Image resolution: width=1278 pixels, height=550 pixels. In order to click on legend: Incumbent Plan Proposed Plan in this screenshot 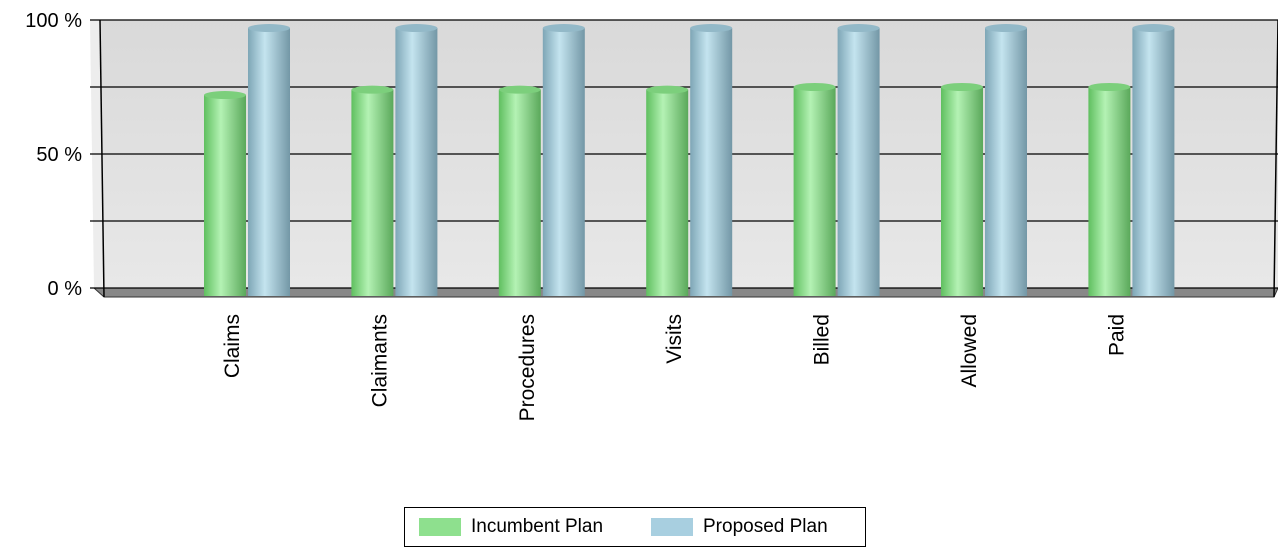, I will do `click(635, 527)`.